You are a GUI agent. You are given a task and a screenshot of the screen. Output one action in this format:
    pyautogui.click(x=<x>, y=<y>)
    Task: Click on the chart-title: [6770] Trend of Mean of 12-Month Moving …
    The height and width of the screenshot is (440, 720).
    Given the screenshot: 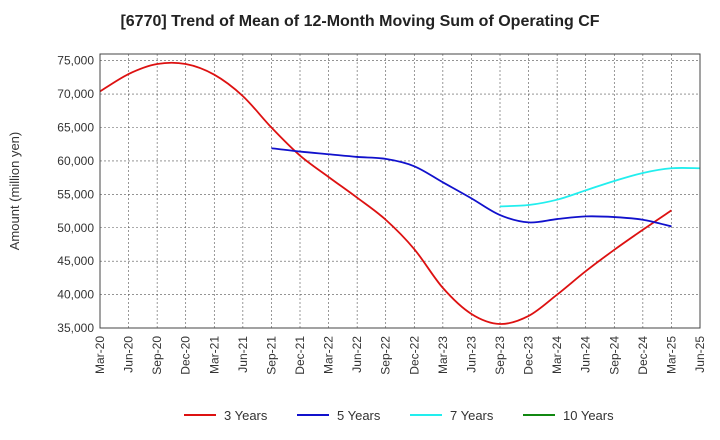 What is the action you would take?
    pyautogui.click(x=359, y=21)
    